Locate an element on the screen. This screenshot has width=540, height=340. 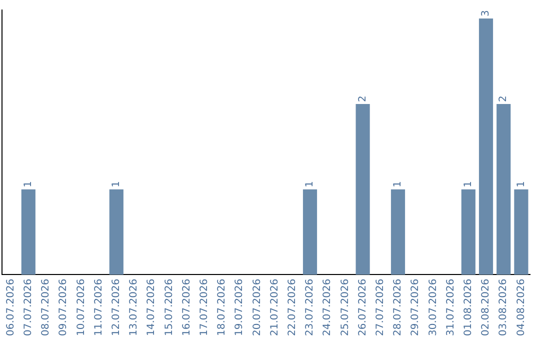
x-tick-label: 21.07.2026 is located at coordinates (274, 307).